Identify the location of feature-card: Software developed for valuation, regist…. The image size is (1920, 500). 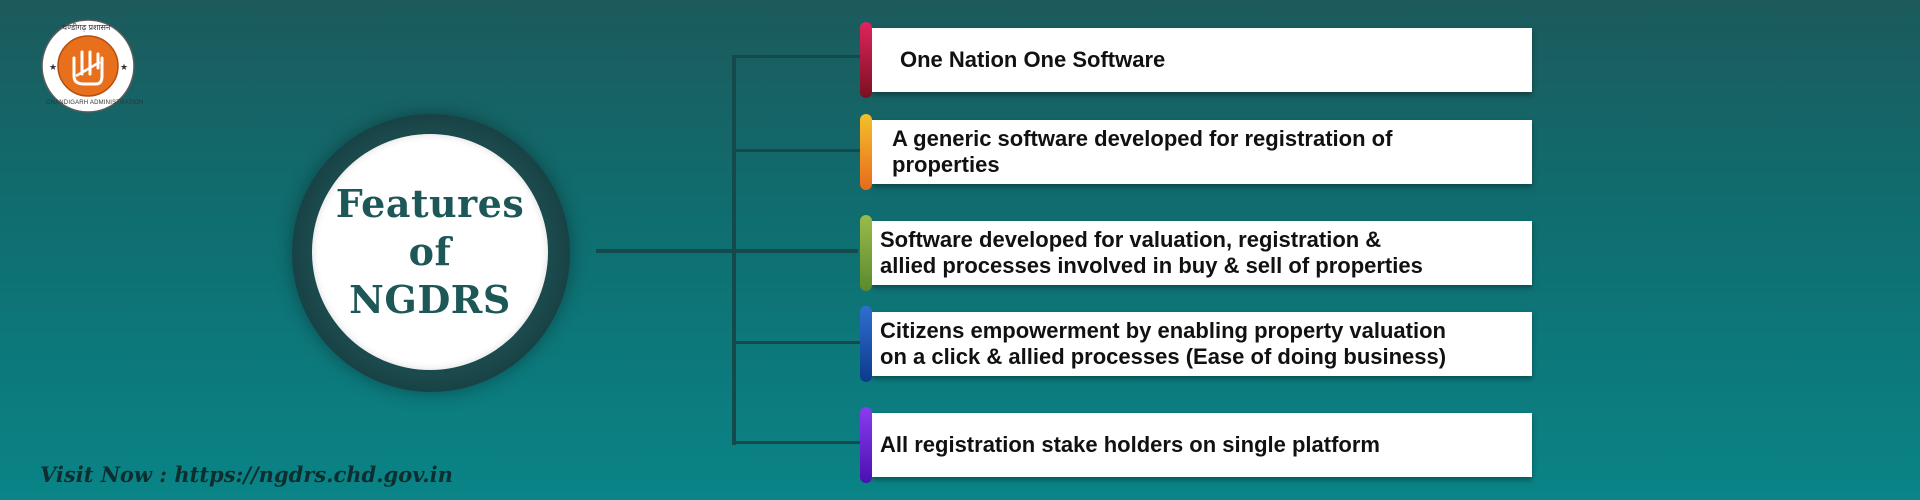
(1196, 253).